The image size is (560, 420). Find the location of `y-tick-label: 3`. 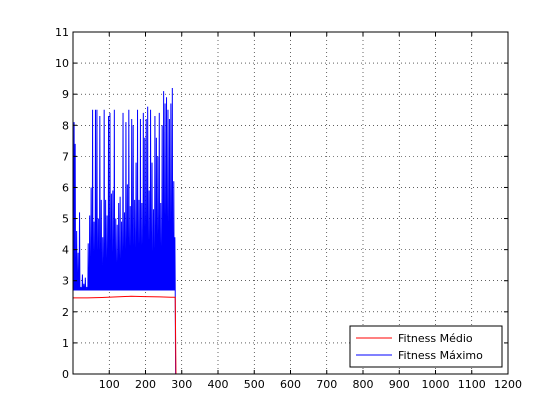

y-tick-label: 3 is located at coordinates (65, 281).